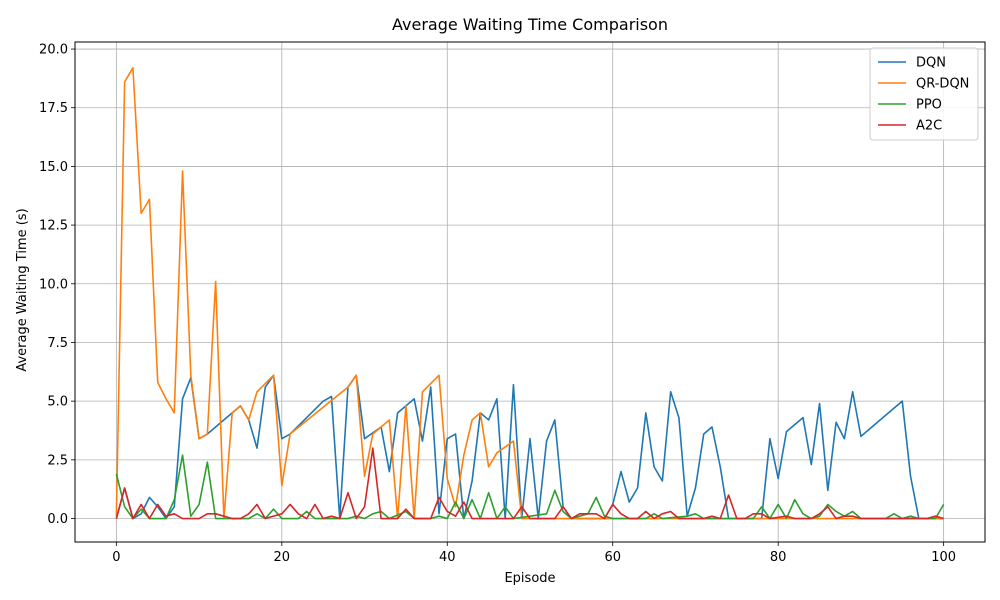  I want to click on y-tick-label: 7.5, so click(57, 343).